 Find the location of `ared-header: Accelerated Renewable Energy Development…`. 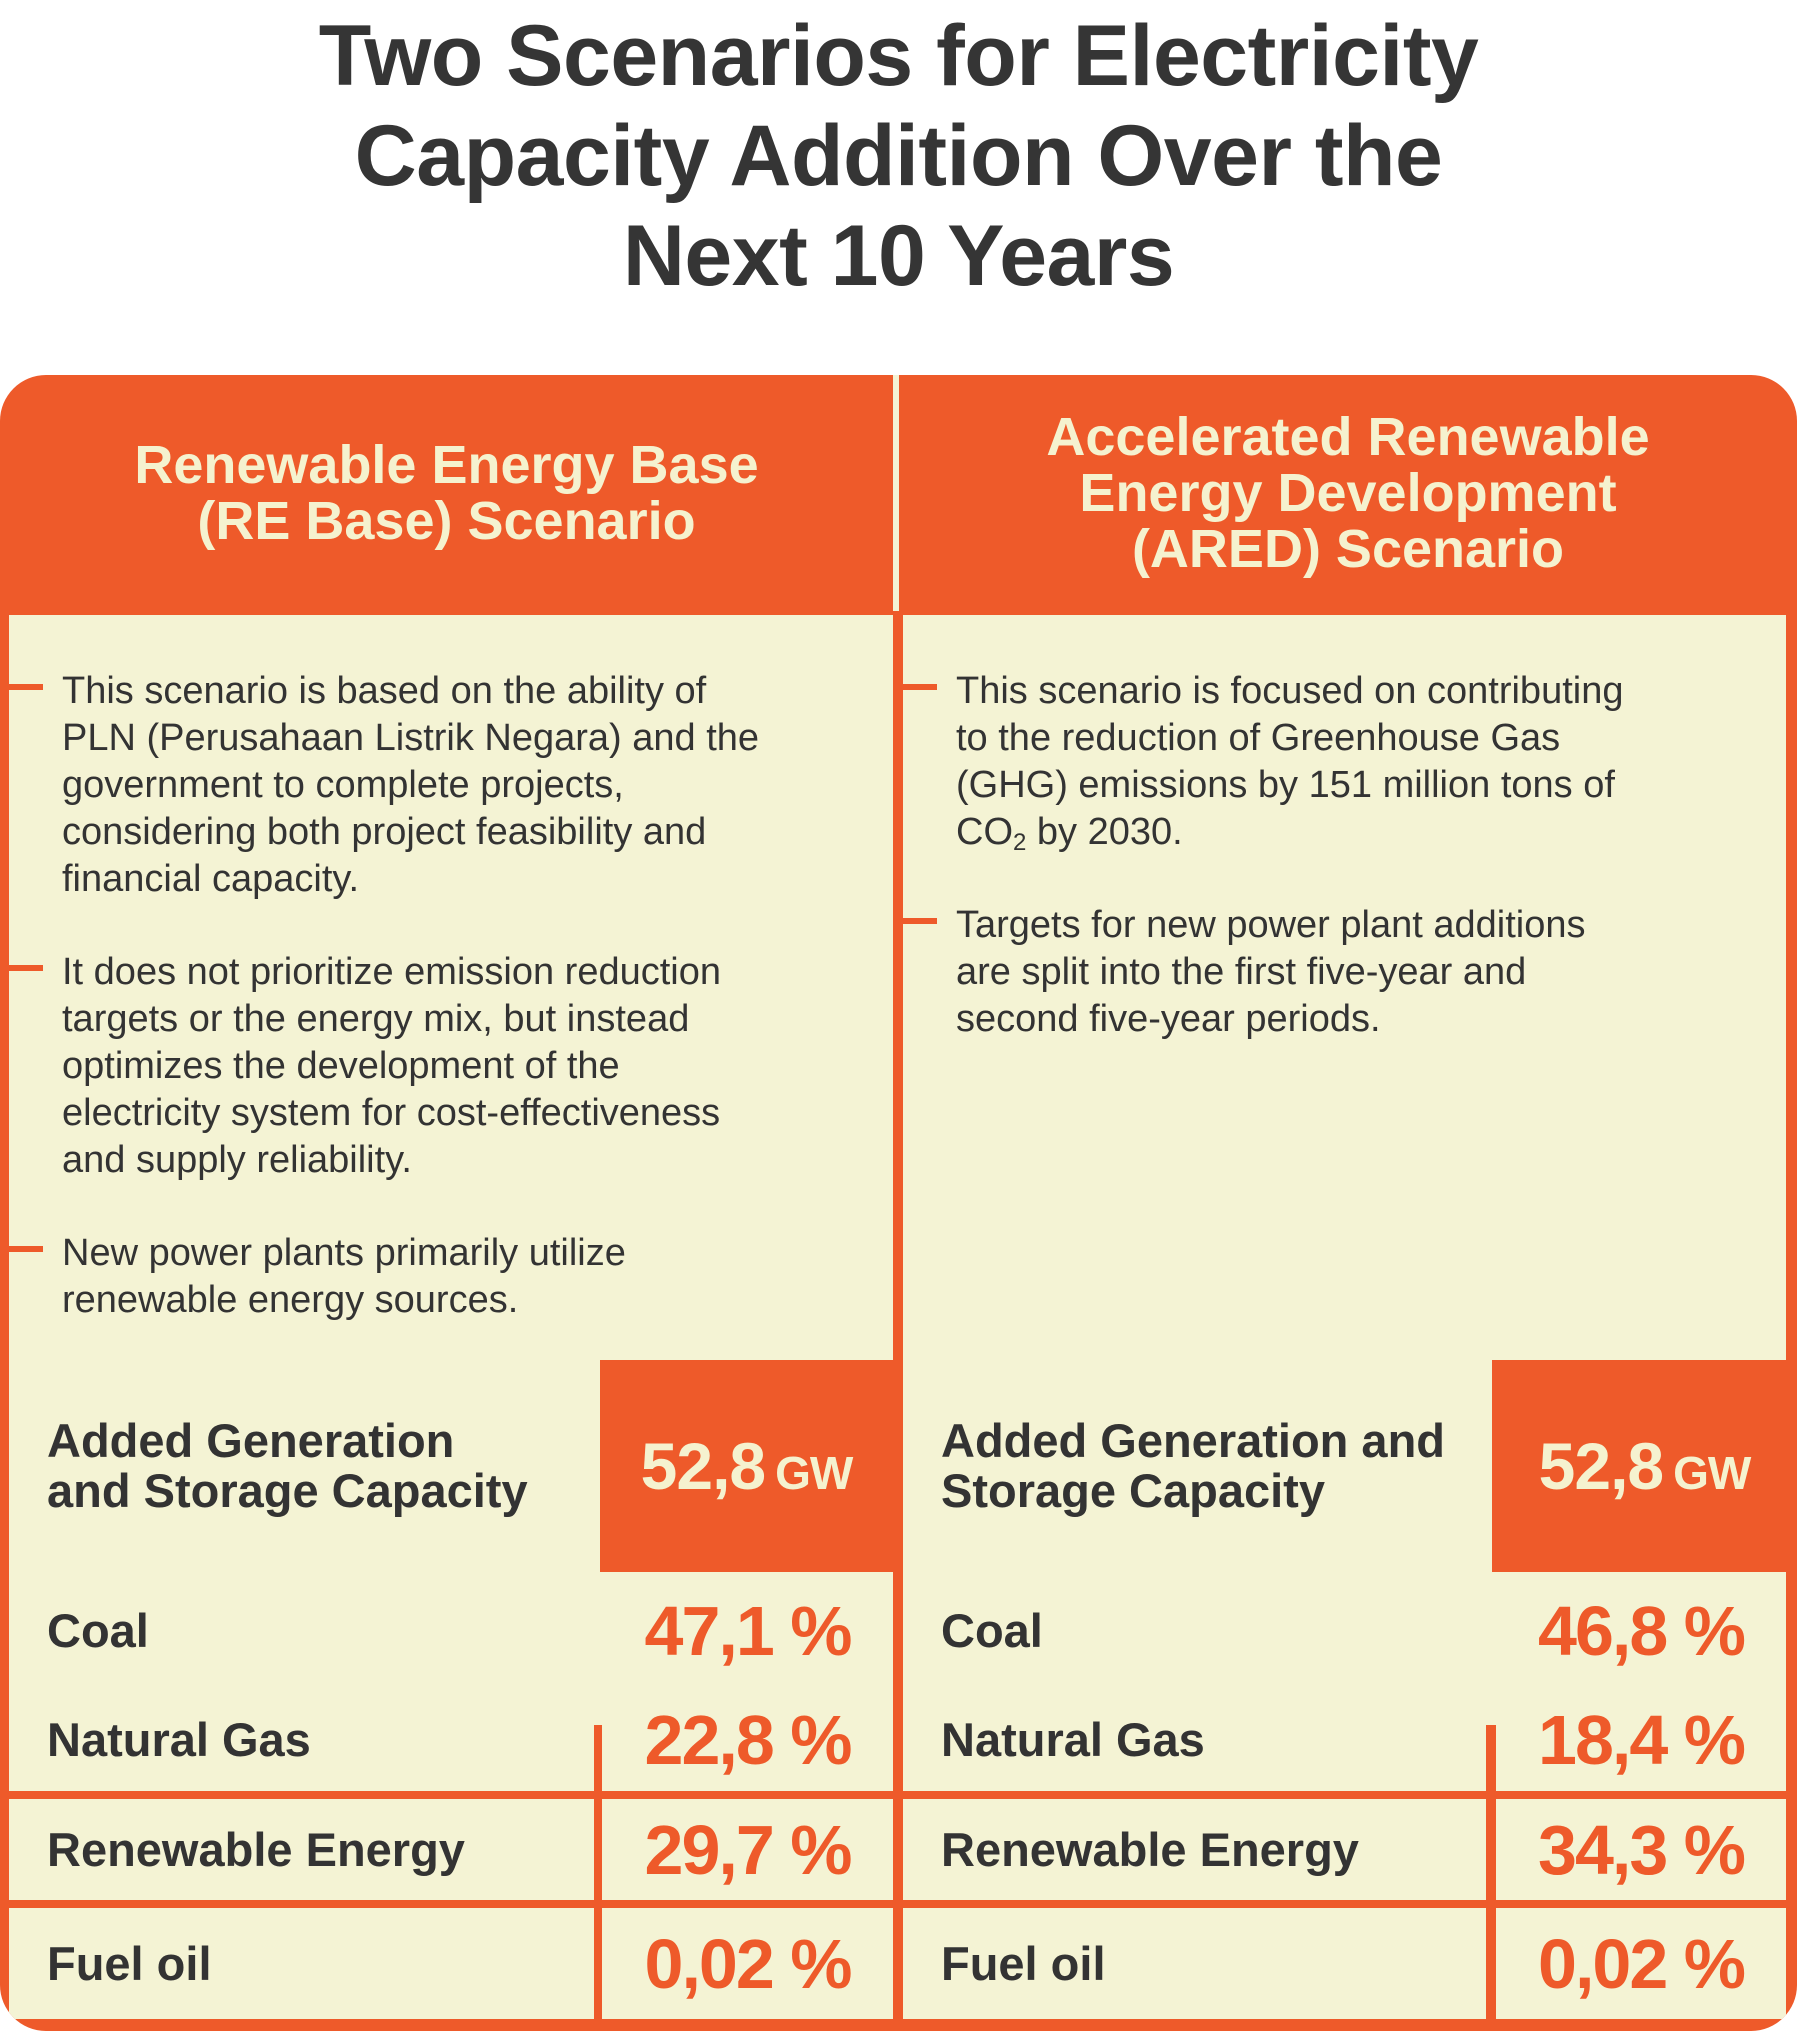

ared-header: Accelerated Renewable Energy Development… is located at coordinates (1348, 493).